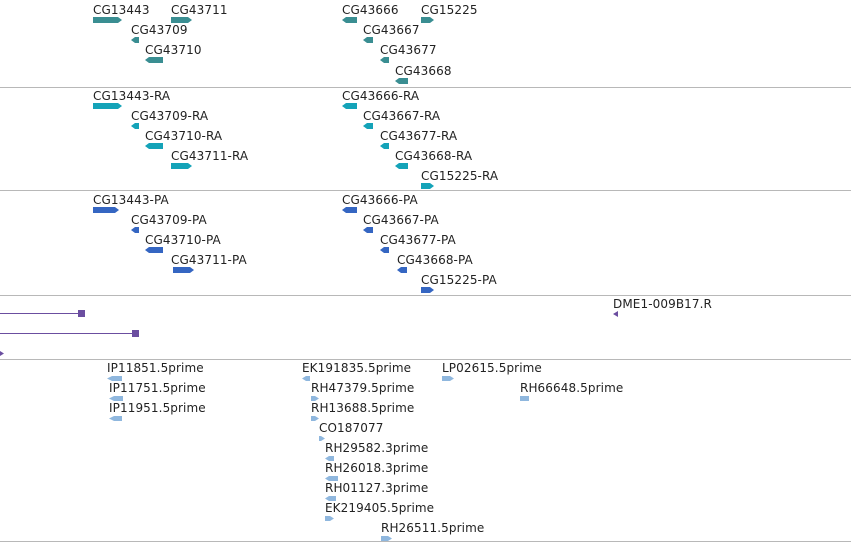 Image resolution: width=851 pixels, height=543 pixels. Describe the element at coordinates (377, 468) in the screenshot. I see `feature-label: RH26018.3prime` at that location.